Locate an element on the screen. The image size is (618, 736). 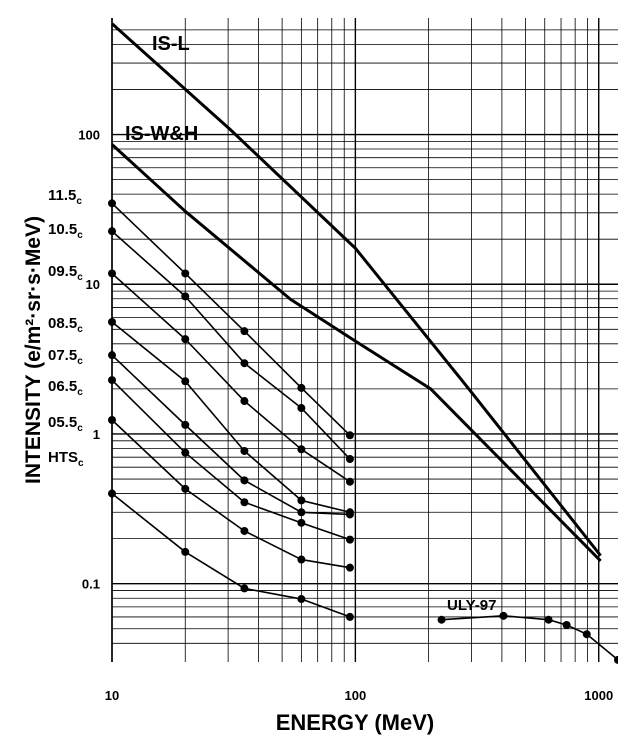
y-tick-label: 10 is located at coordinates (93, 284).